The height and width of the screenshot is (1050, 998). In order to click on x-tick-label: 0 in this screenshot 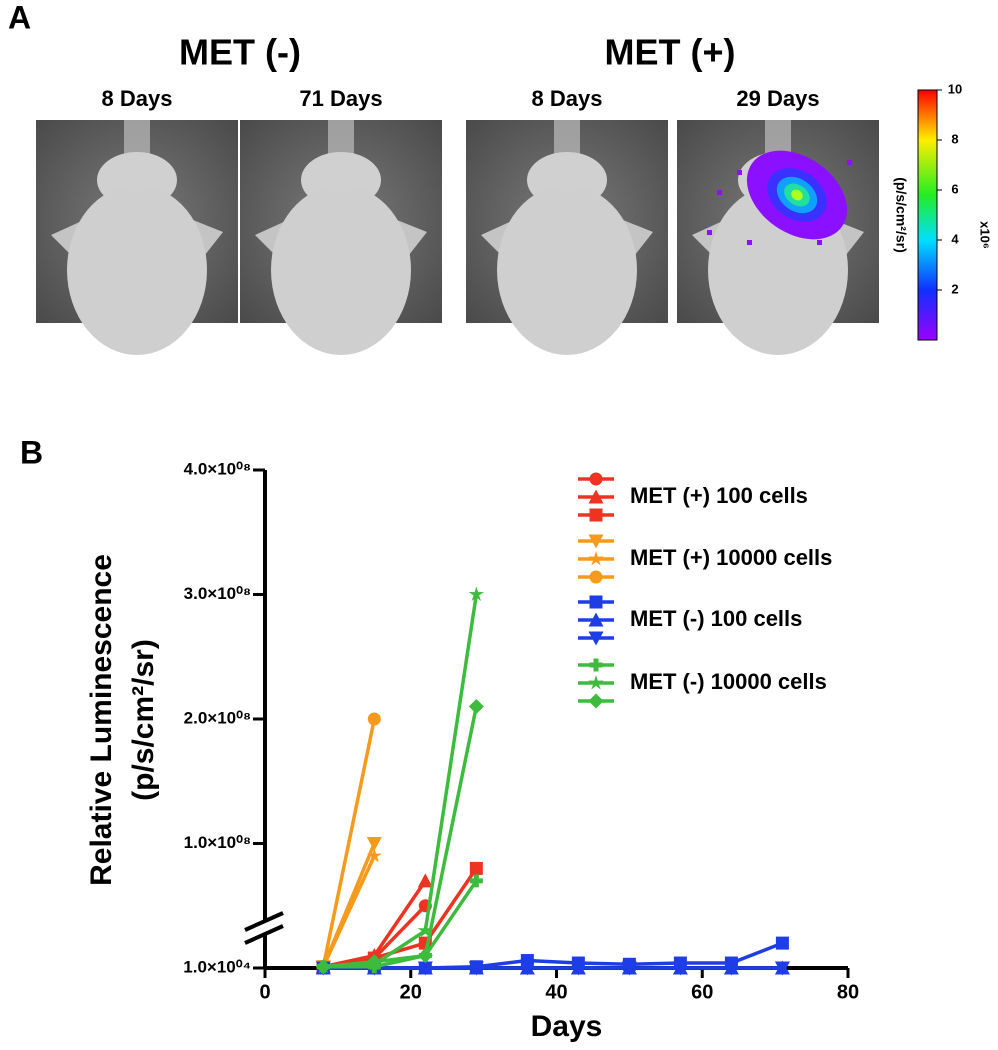, I will do `click(264, 992)`.